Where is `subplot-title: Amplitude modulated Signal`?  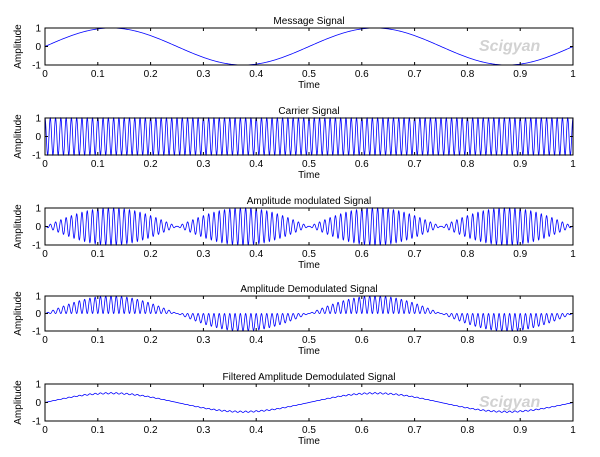
subplot-title: Amplitude modulated Signal is located at coordinates (309, 201).